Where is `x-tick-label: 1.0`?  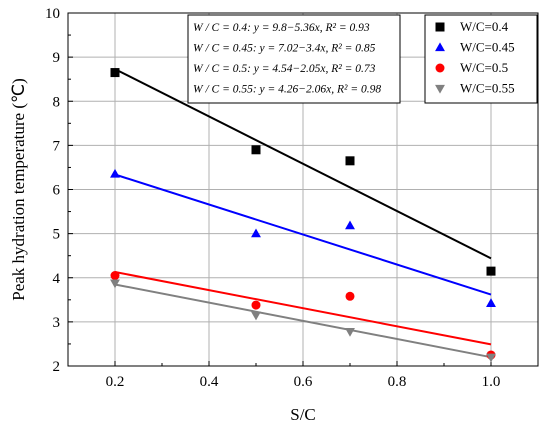 x-tick-label: 1.0 is located at coordinates (491, 382).